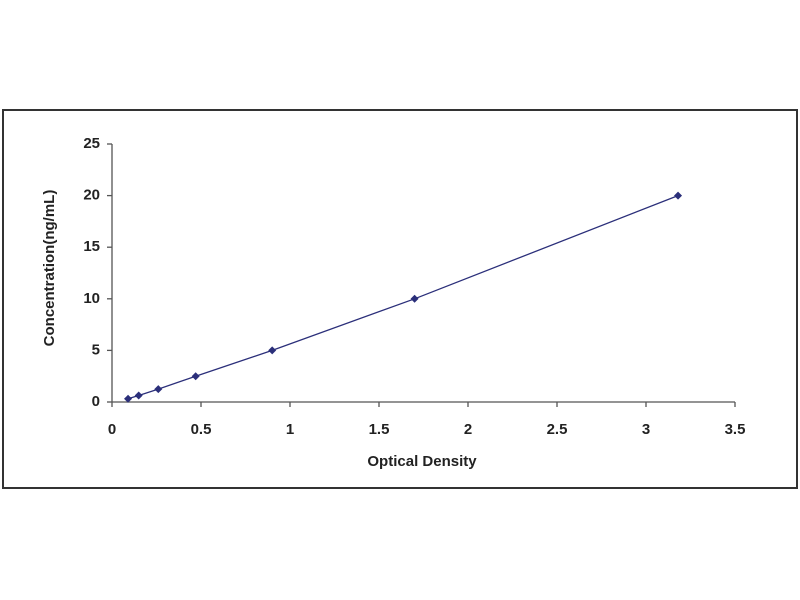 The image size is (800, 600). What do you see at coordinates (201, 429) in the screenshot?
I see `x-tick-label: 0.5` at bounding box center [201, 429].